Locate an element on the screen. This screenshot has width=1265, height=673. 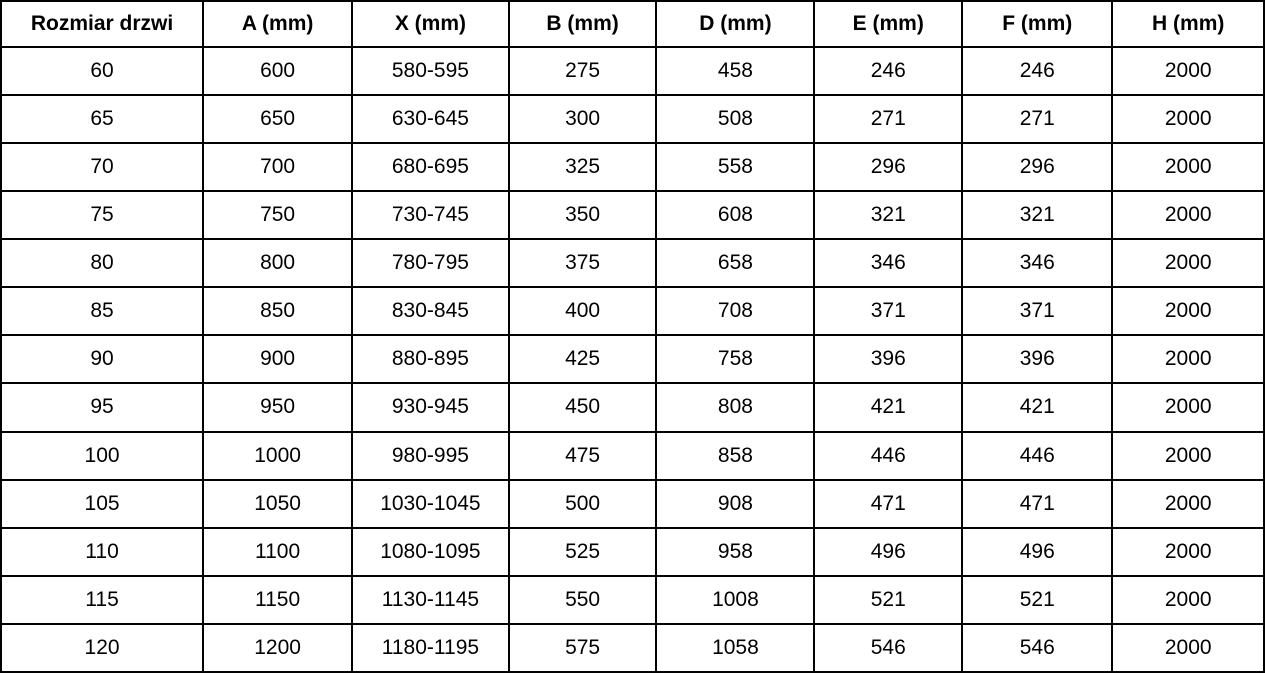
table-cell: 850 is located at coordinates (278, 311).